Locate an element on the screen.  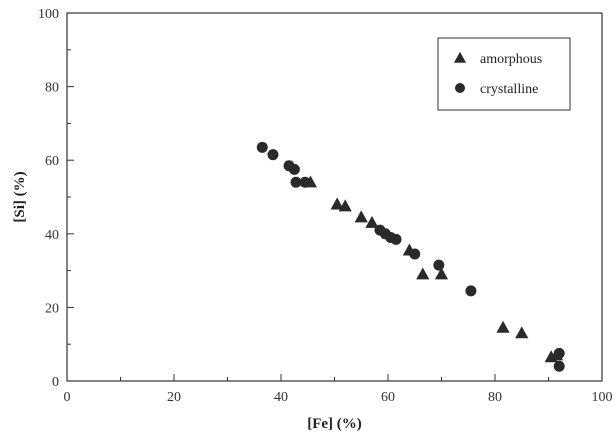
y-axis-label: [Si] (%) is located at coordinates (20, 196).